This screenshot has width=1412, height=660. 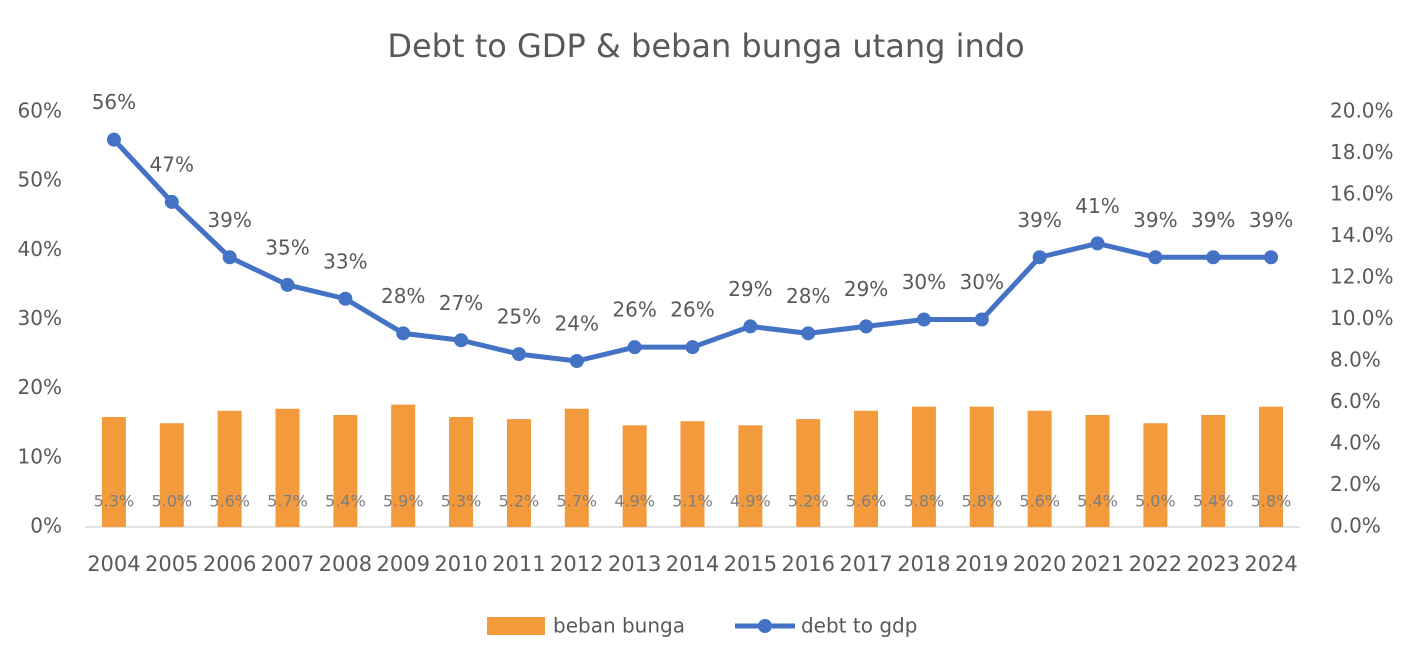 What do you see at coordinates (1362, 235) in the screenshot?
I see `y2-tick-label: 14.0%` at bounding box center [1362, 235].